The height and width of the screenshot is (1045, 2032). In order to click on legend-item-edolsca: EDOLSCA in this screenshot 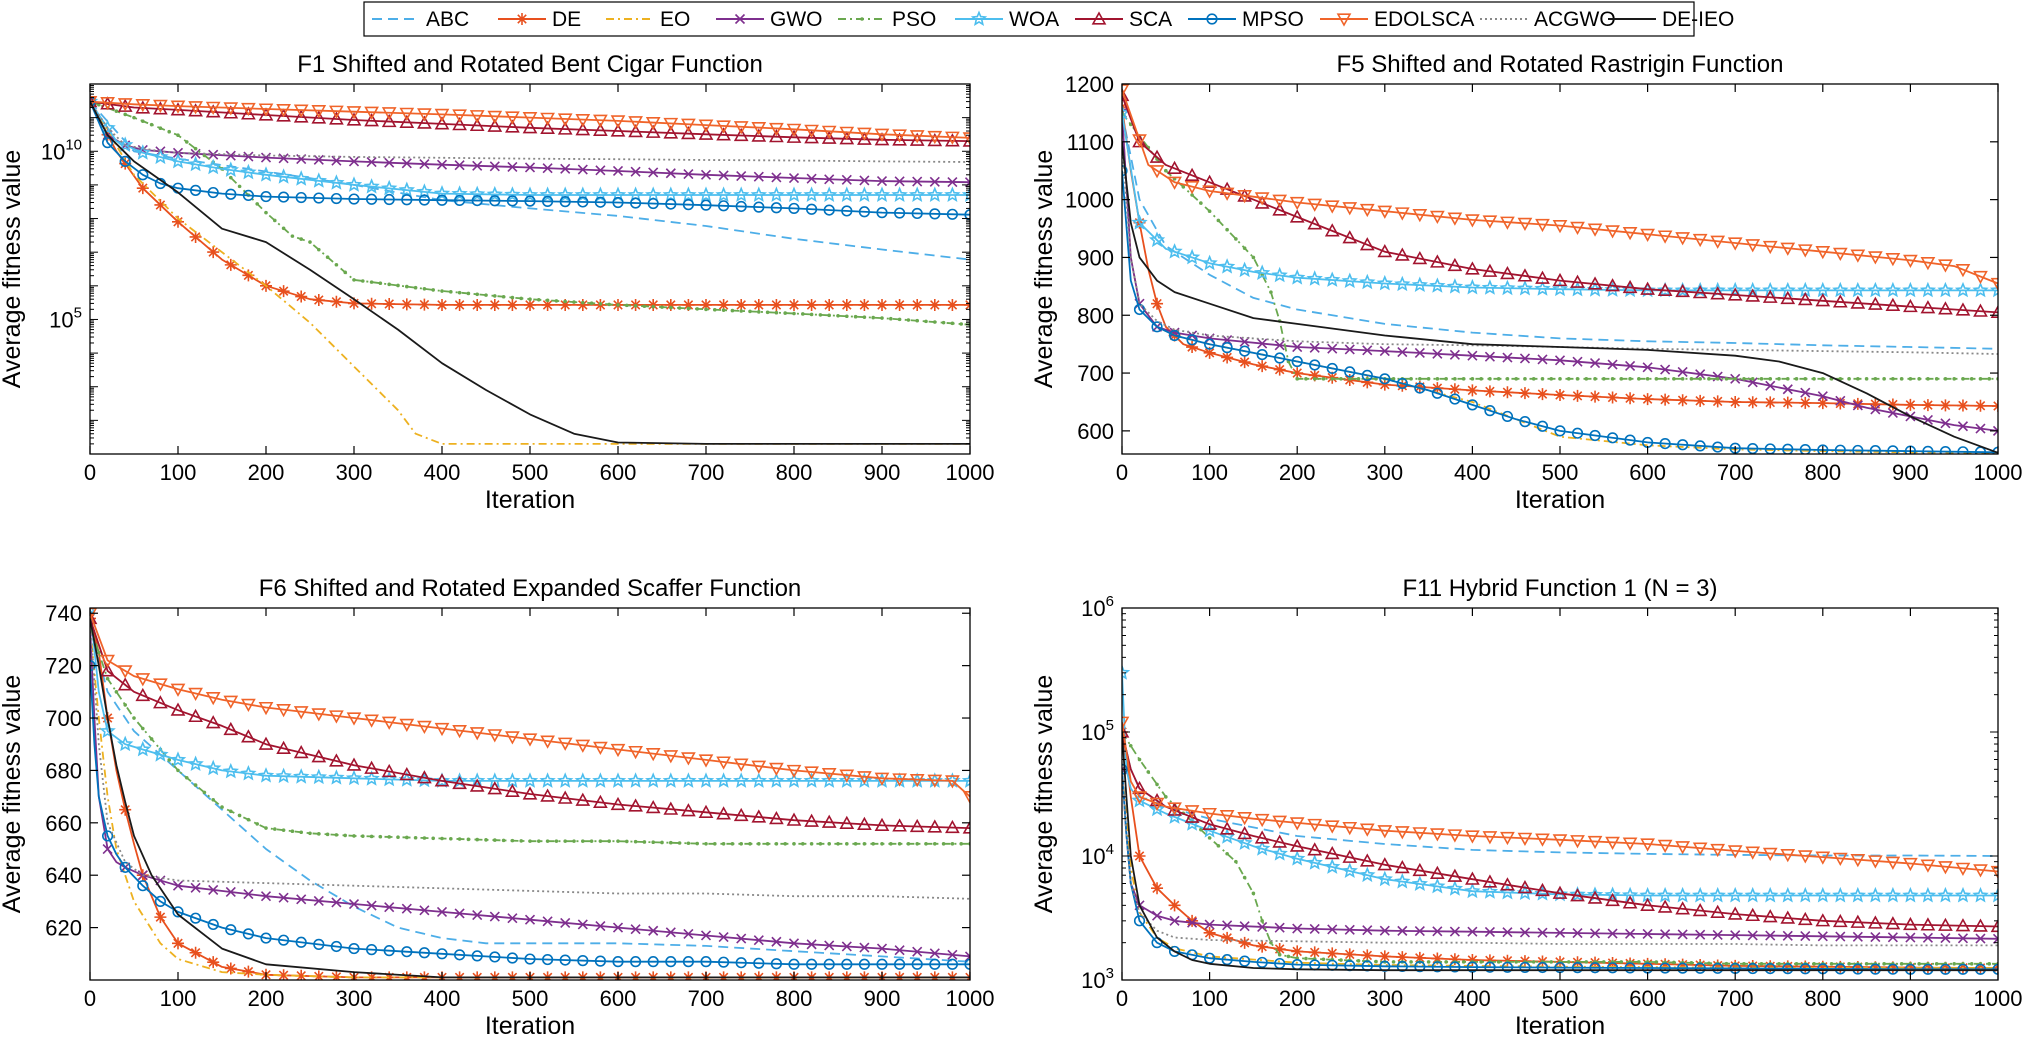, I will do `click(1397, 19)`.